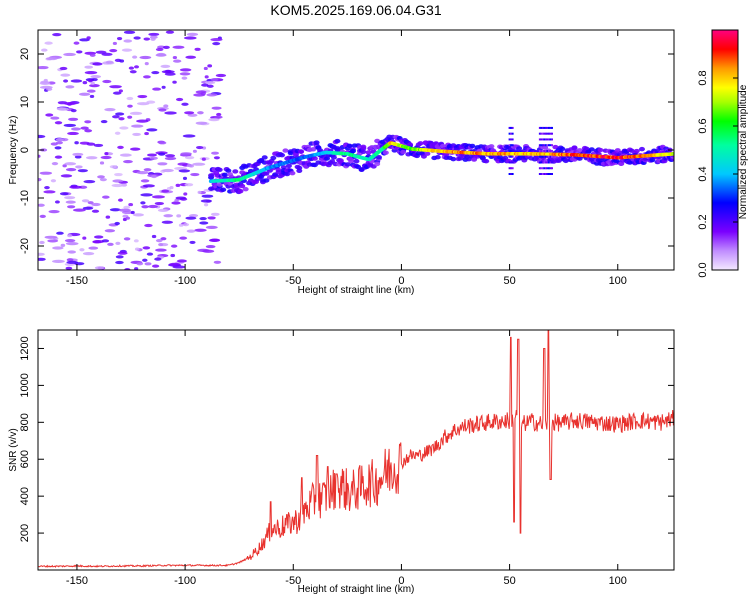 The width and height of the screenshot is (750, 600). Describe the element at coordinates (401, 281) in the screenshot. I see `x-tick-label: 0` at that location.